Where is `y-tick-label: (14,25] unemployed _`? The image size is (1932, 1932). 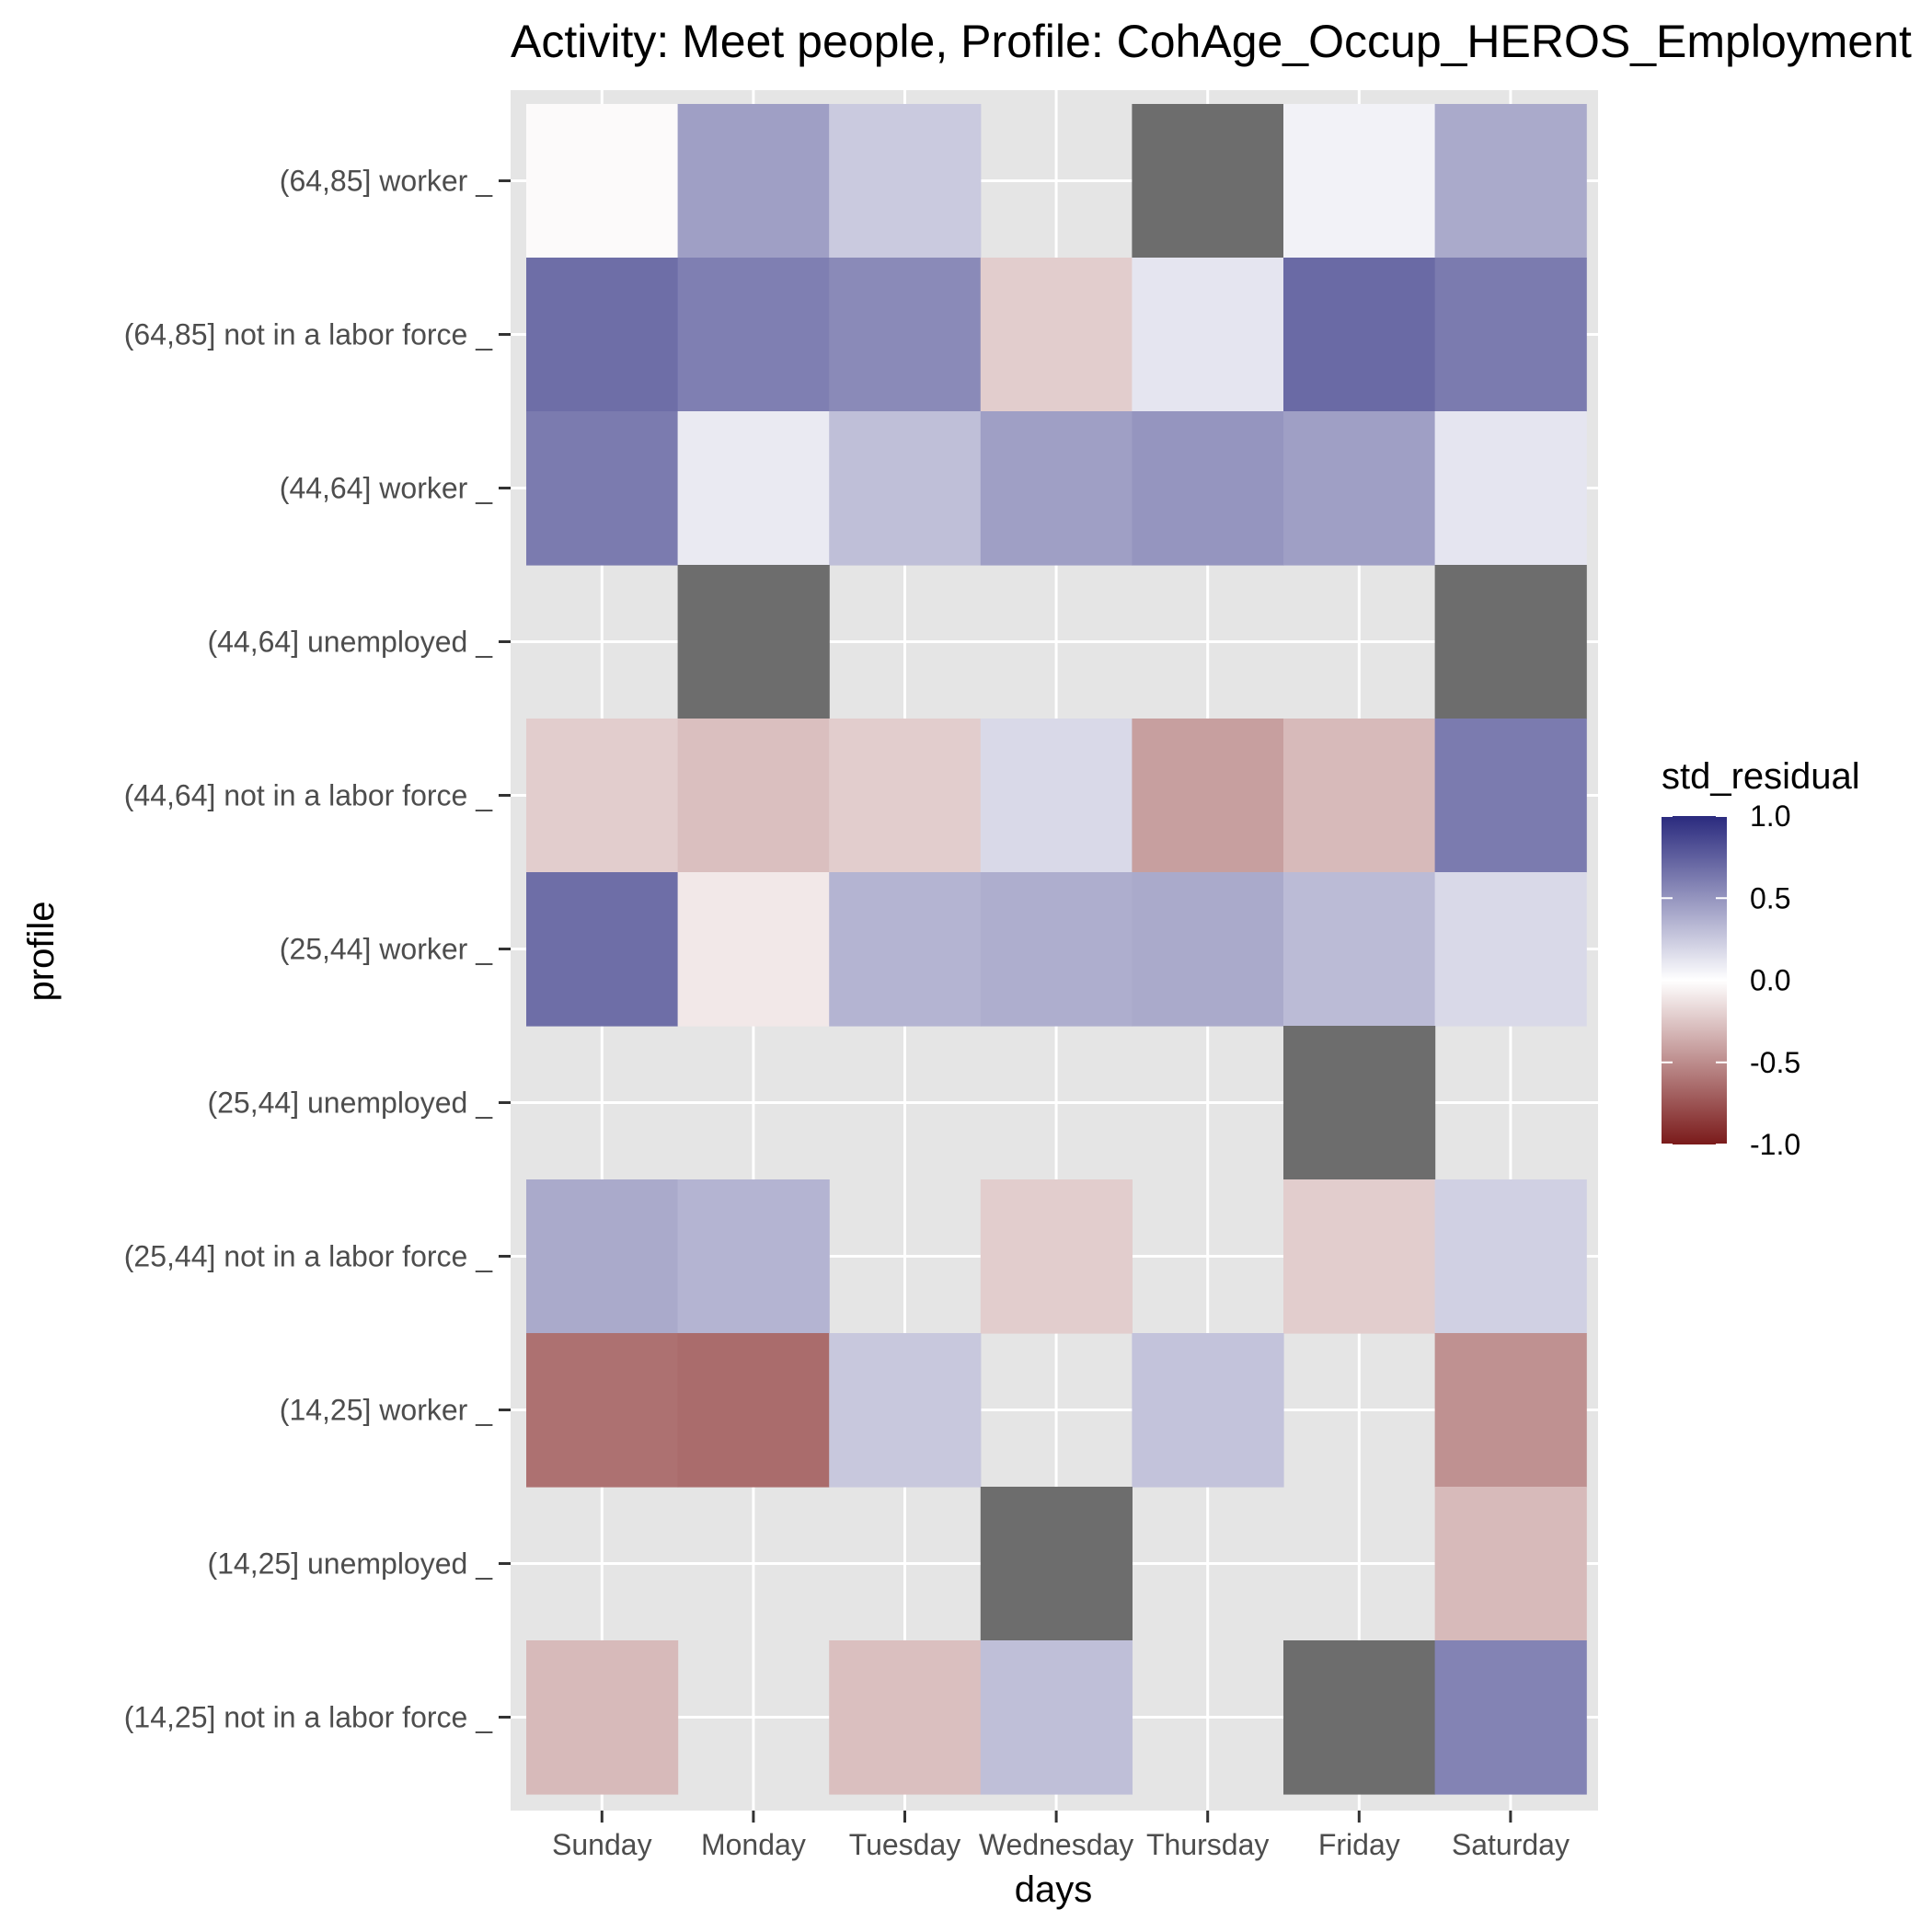
y-tick-label: (14,25] unemployed _ is located at coordinates (350, 1564).